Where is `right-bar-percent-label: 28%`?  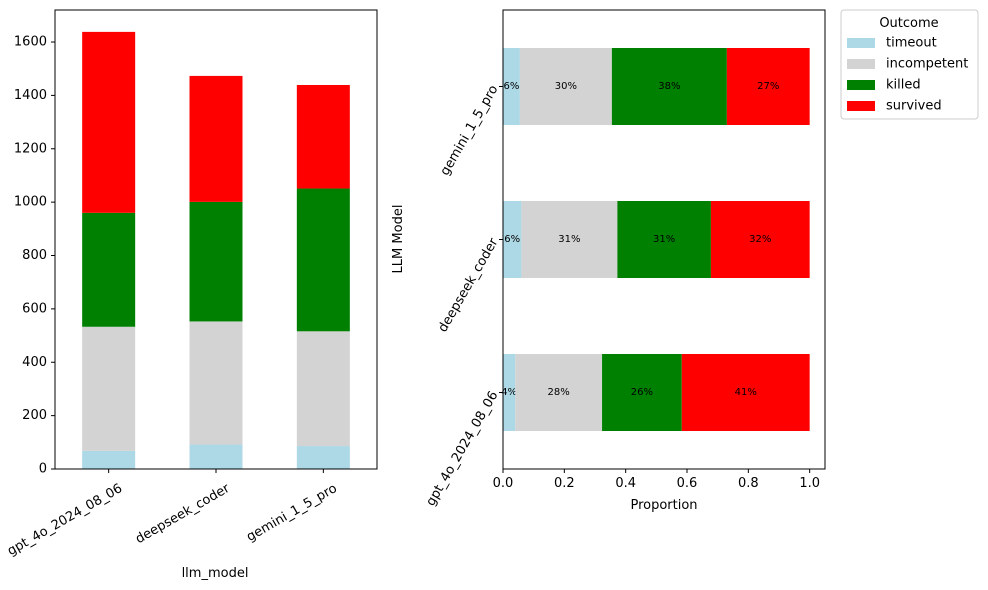
right-bar-percent-label: 28% is located at coordinates (559, 392).